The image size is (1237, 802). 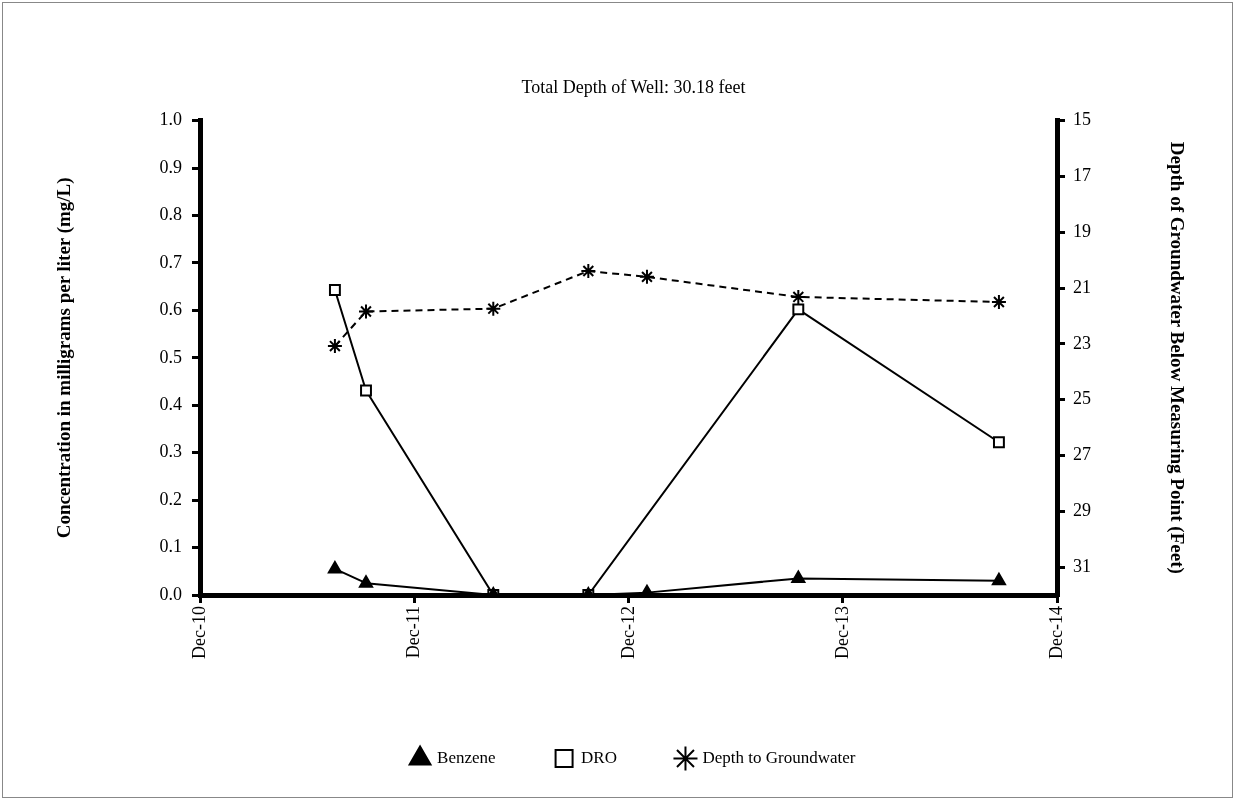 What do you see at coordinates (170, 593) in the screenshot?
I see `y-tick-label: 0.0` at bounding box center [170, 593].